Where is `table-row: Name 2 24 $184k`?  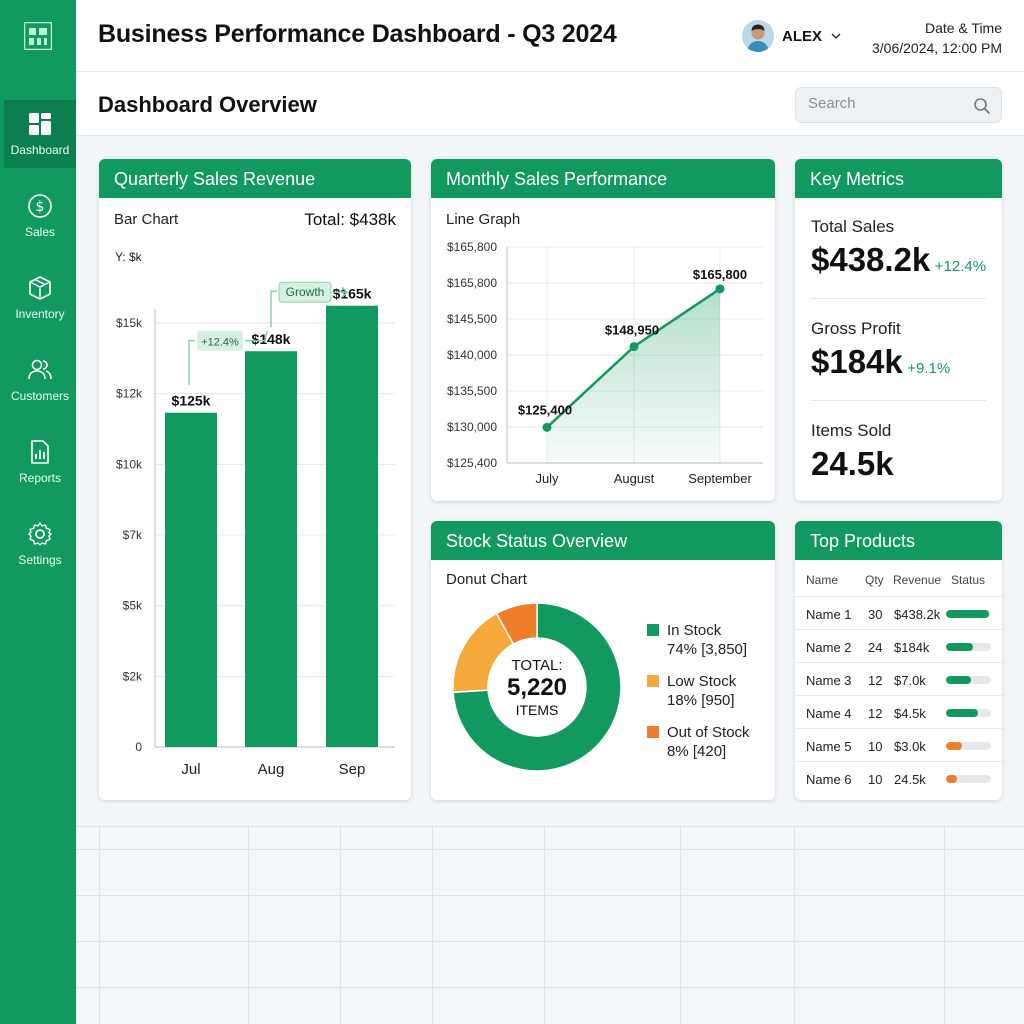
table-row: Name 2 24 $184k is located at coordinates (898, 645).